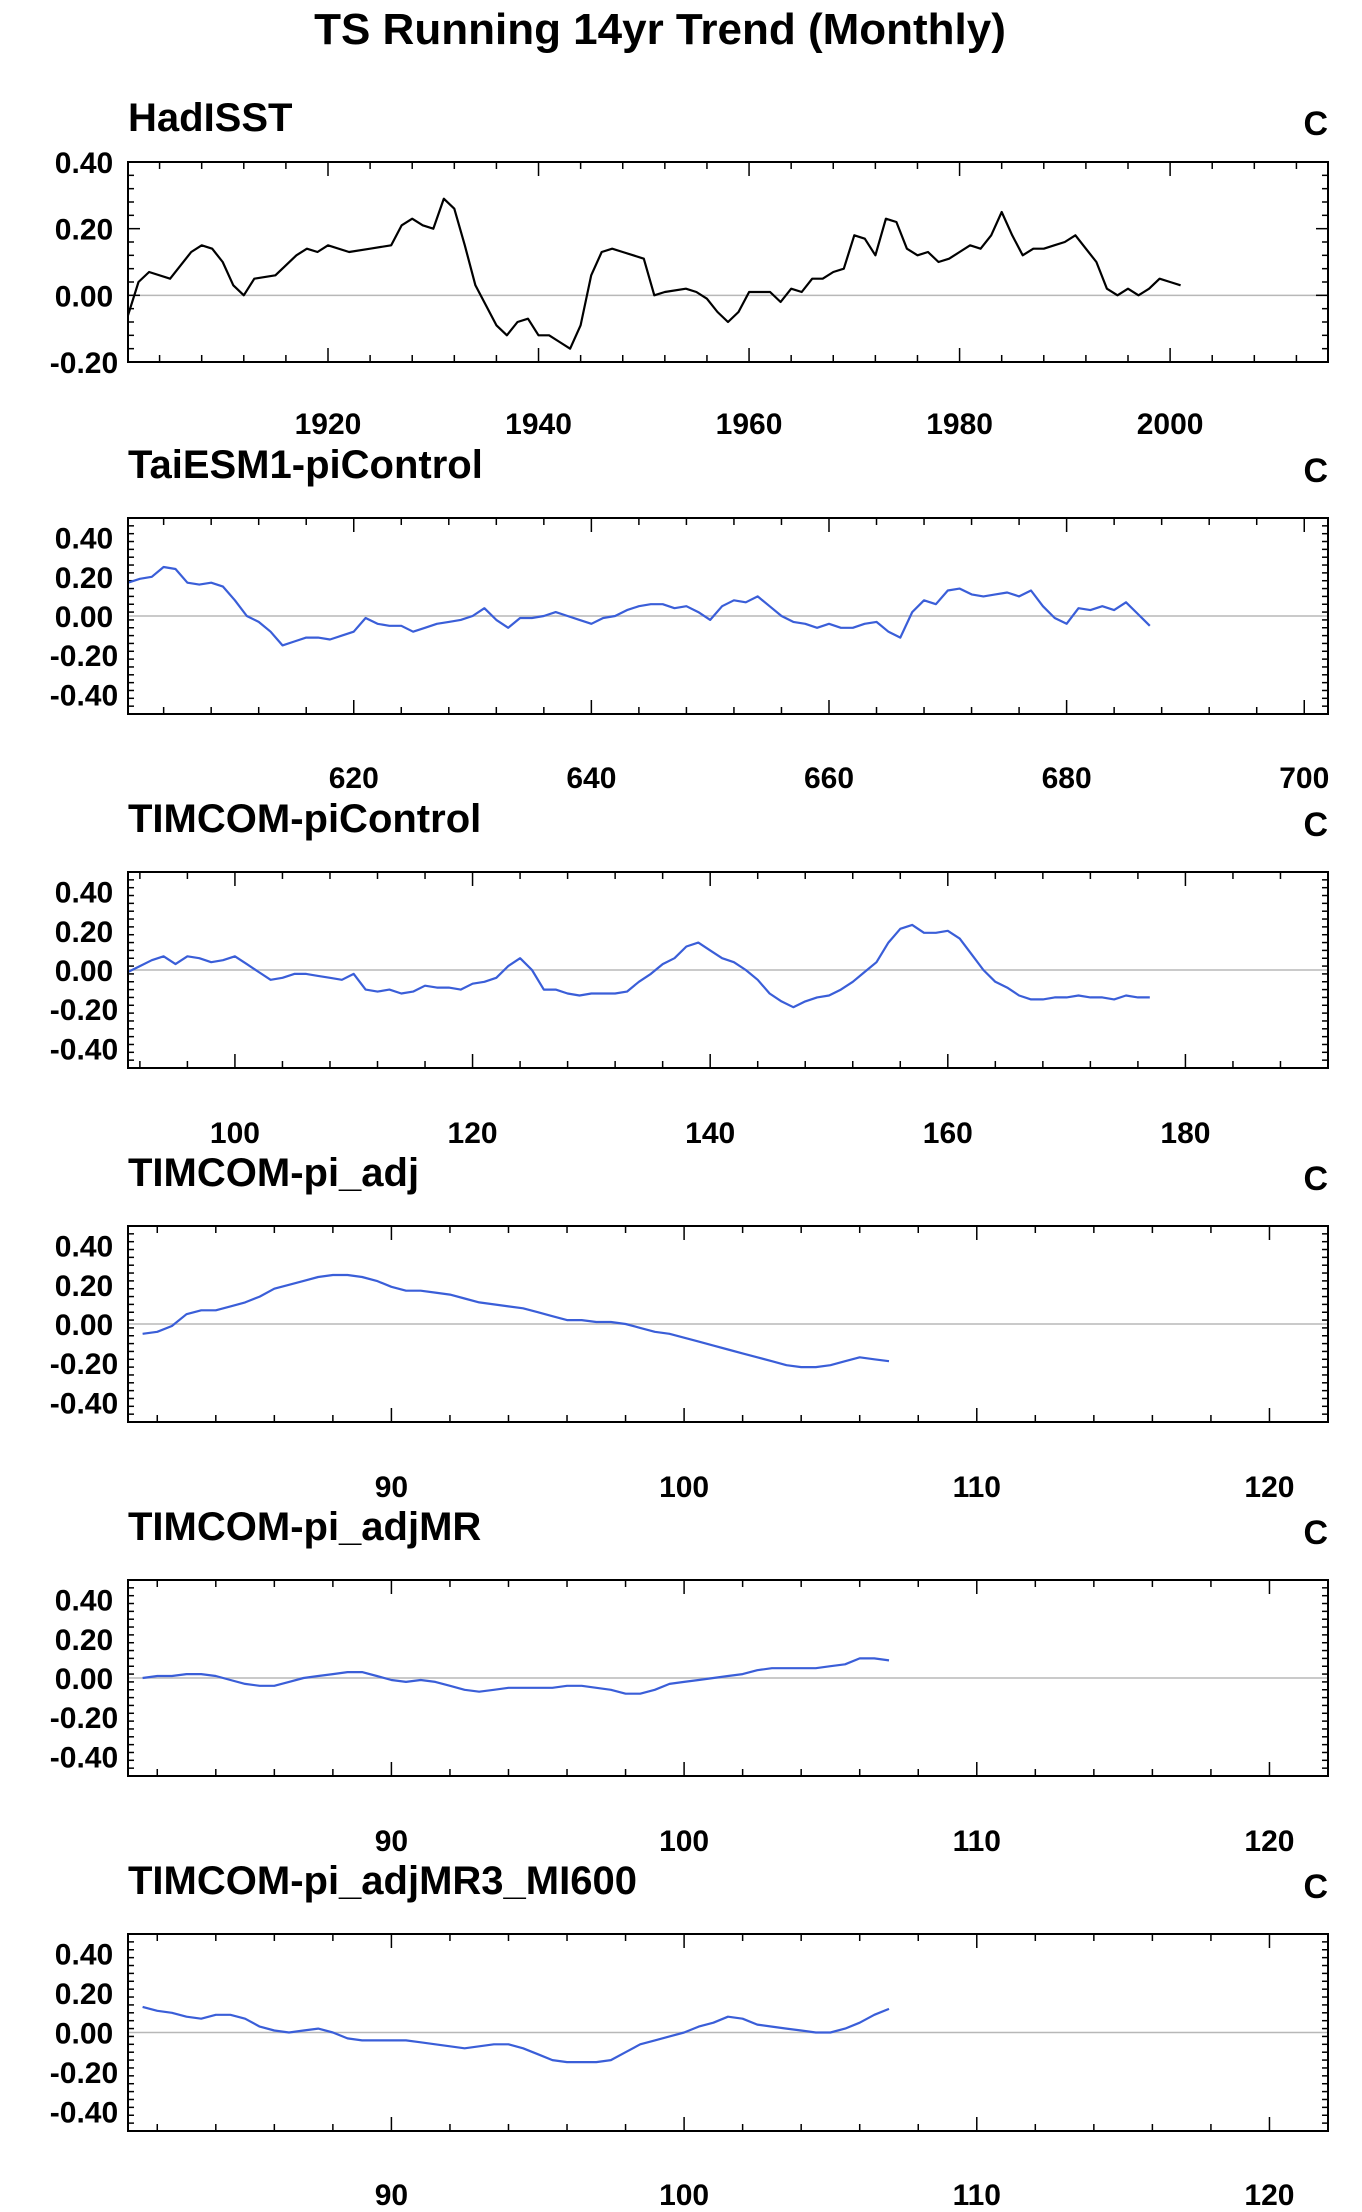 The width and height of the screenshot is (1362, 2212). I want to click on panel-title: TaiESM1-piControl, so click(305, 465).